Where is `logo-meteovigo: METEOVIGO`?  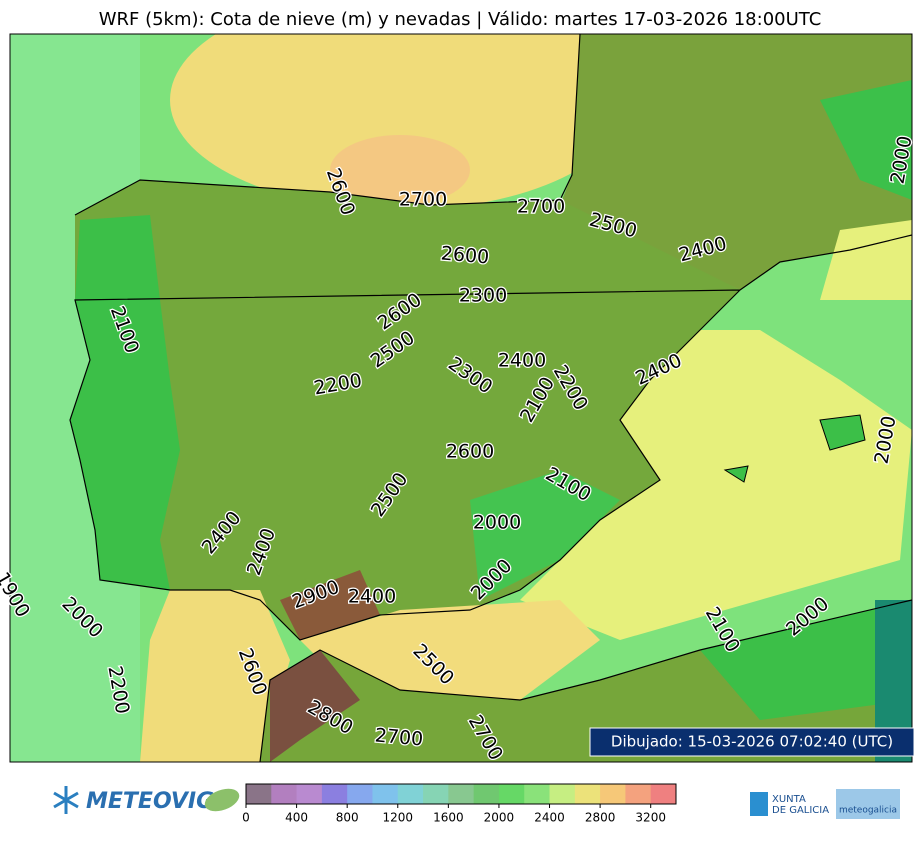 logo-meteovigo: METEOVIGO is located at coordinates (146, 800).